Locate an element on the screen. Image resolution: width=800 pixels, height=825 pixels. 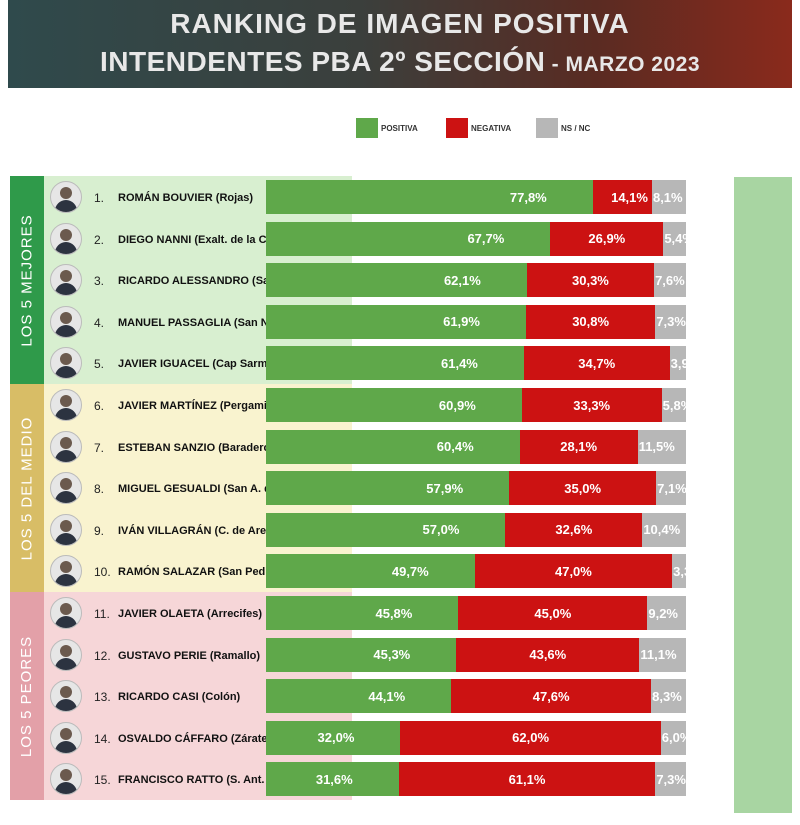
bar-segment-negative: 61,1% is located at coordinates (527, 779).